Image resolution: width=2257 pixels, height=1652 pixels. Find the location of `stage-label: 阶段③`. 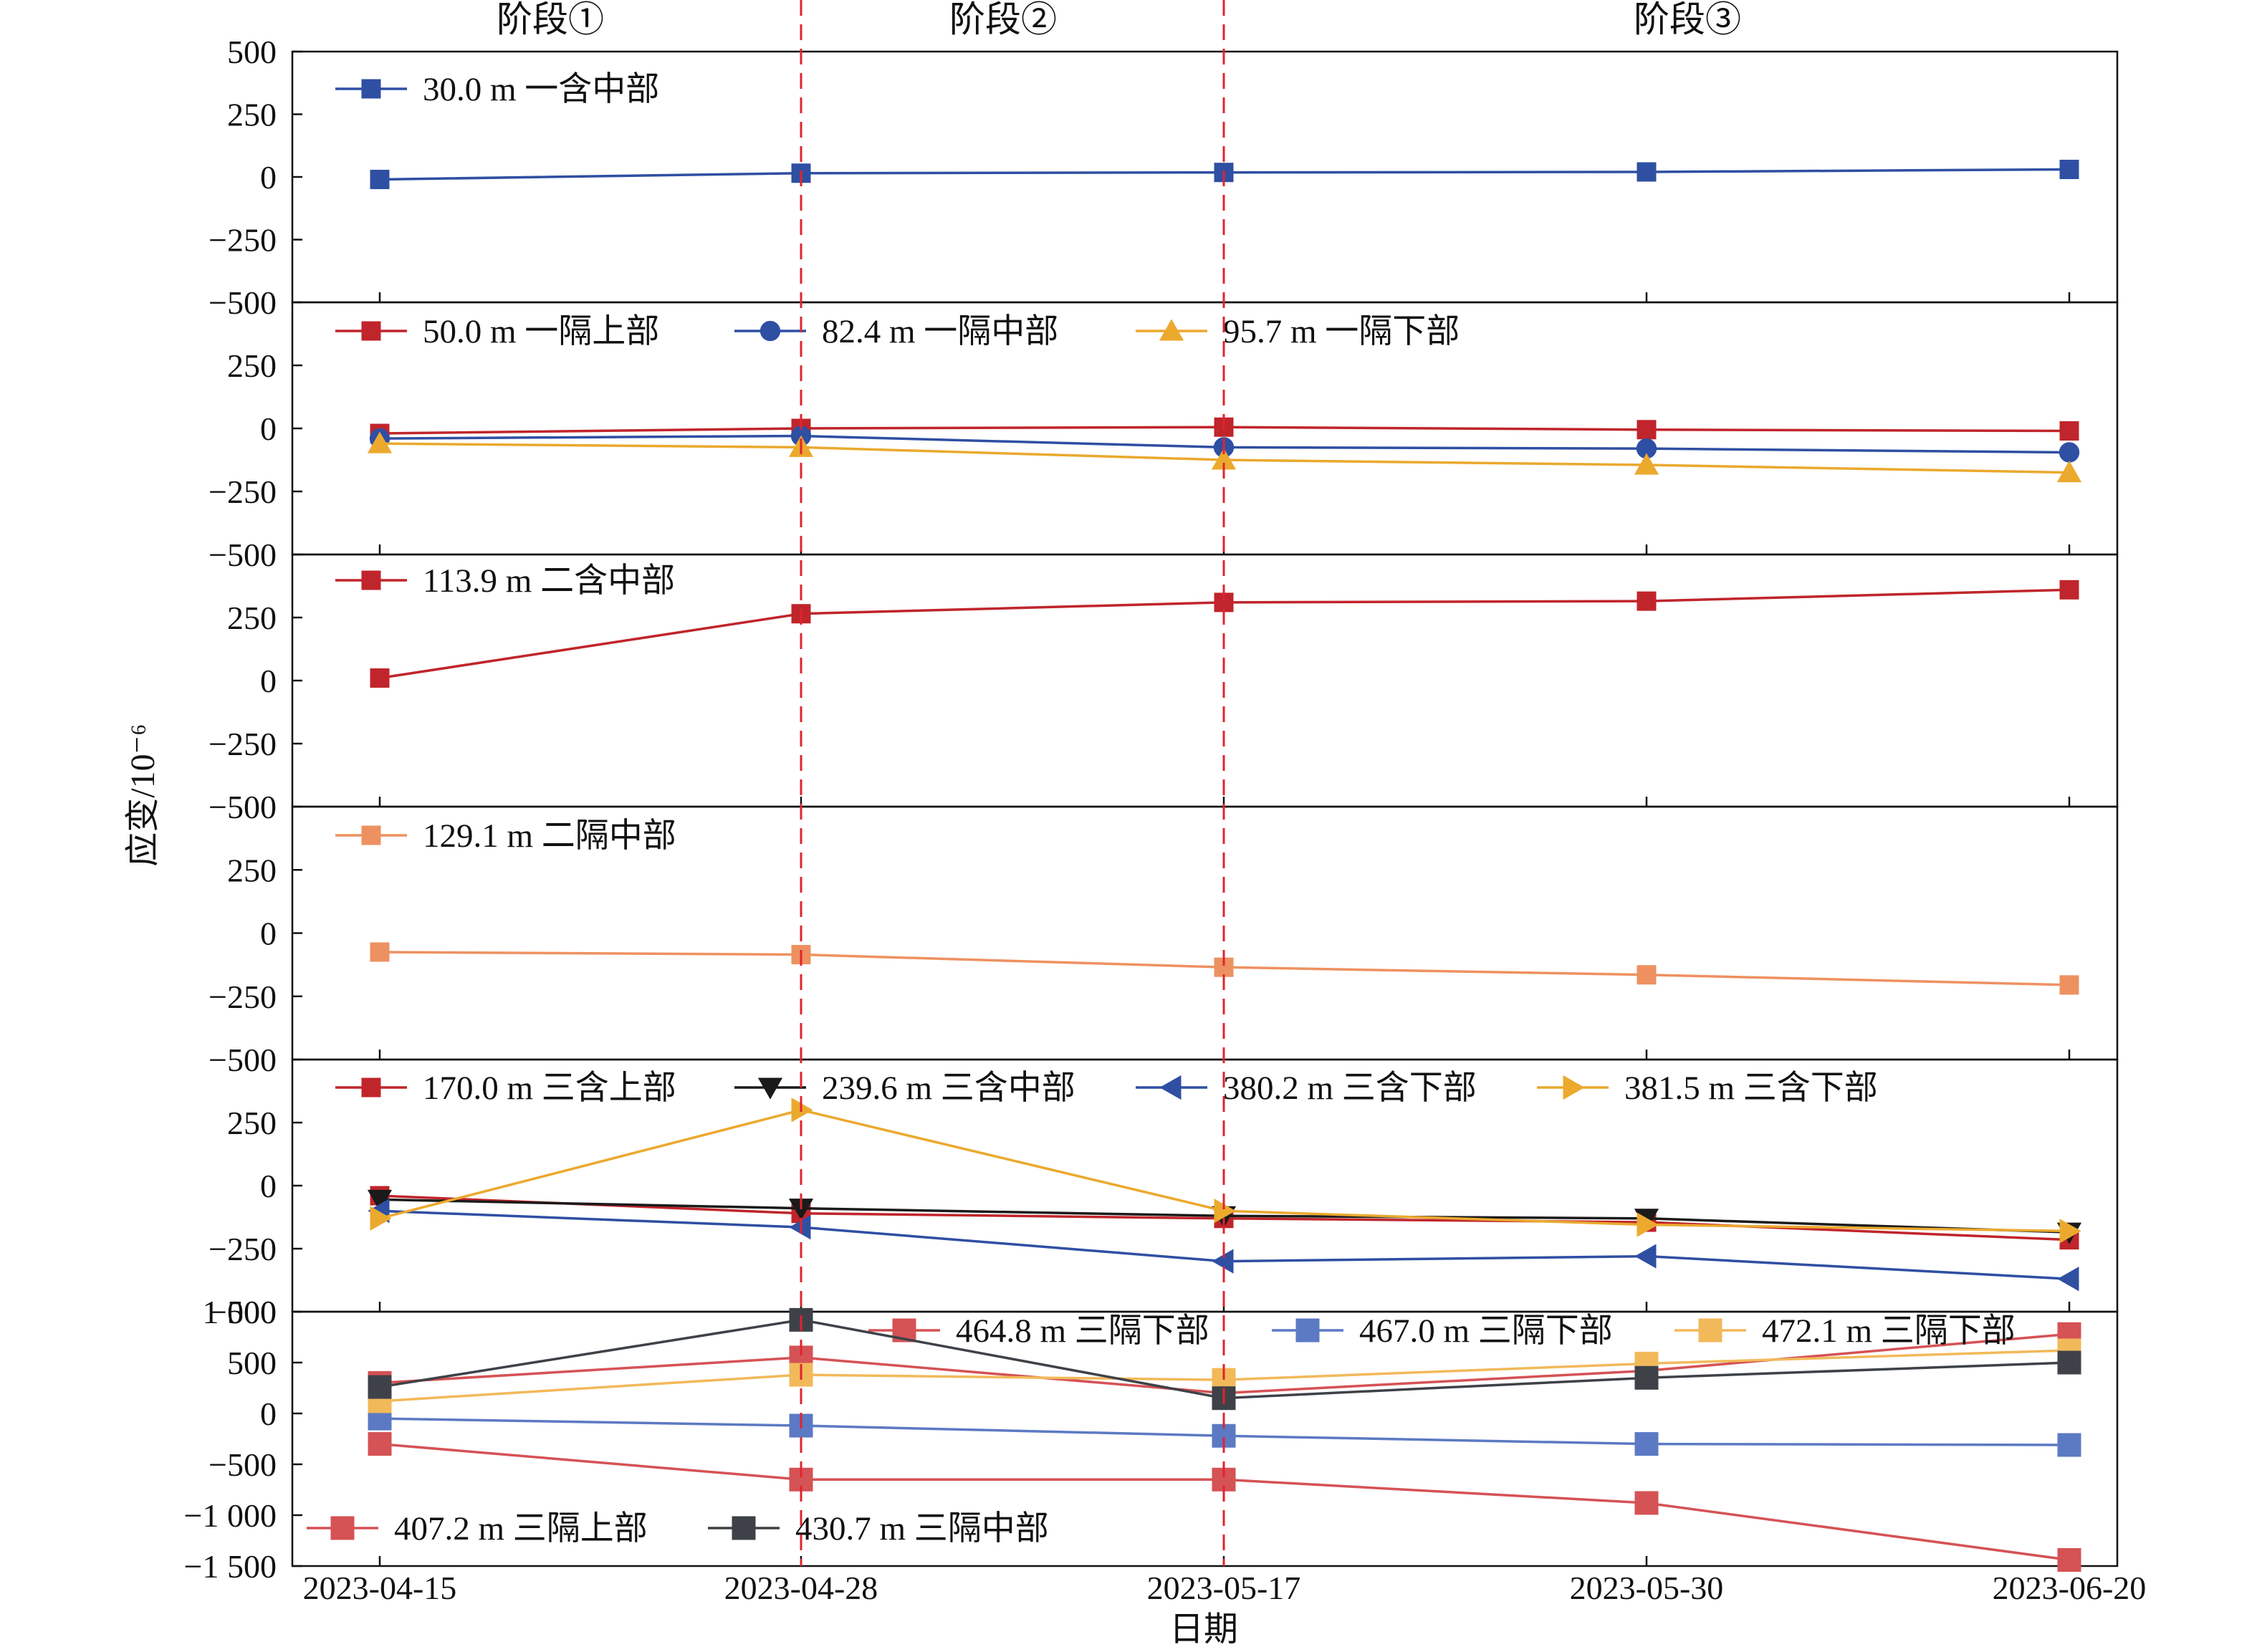

stage-label: 阶段③ is located at coordinates (1687, 19).